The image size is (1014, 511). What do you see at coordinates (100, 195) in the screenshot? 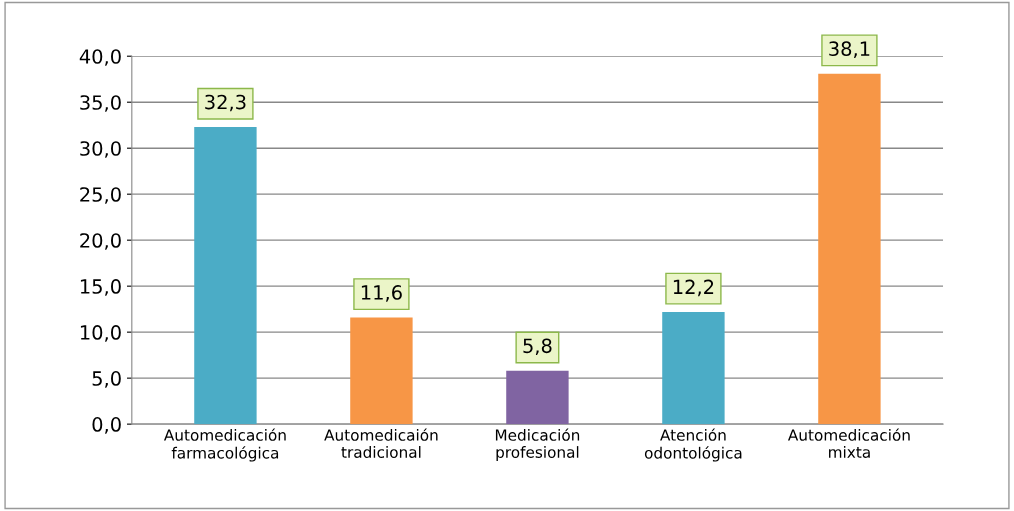
I see `y-tick-label: 25,0` at bounding box center [100, 195].